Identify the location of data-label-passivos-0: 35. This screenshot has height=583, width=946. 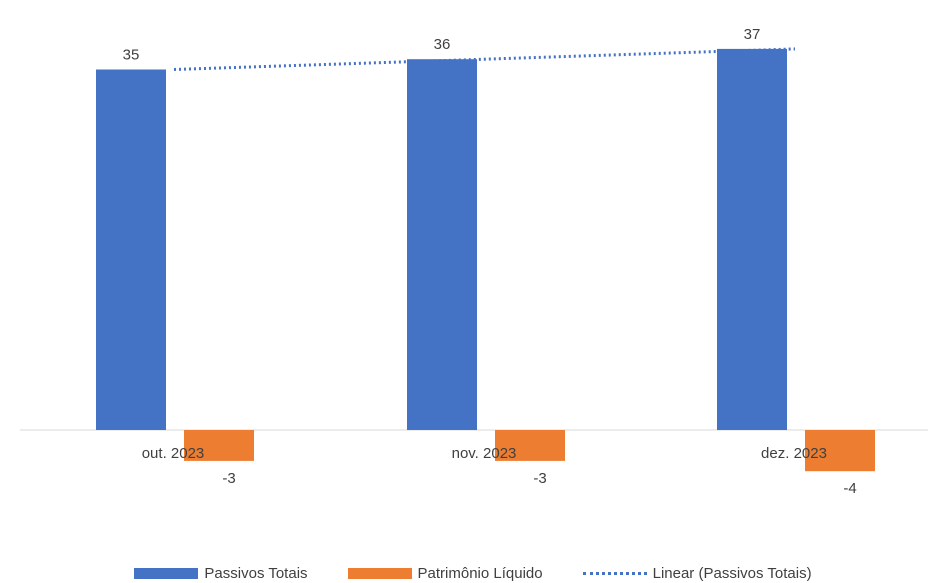
(131, 55).